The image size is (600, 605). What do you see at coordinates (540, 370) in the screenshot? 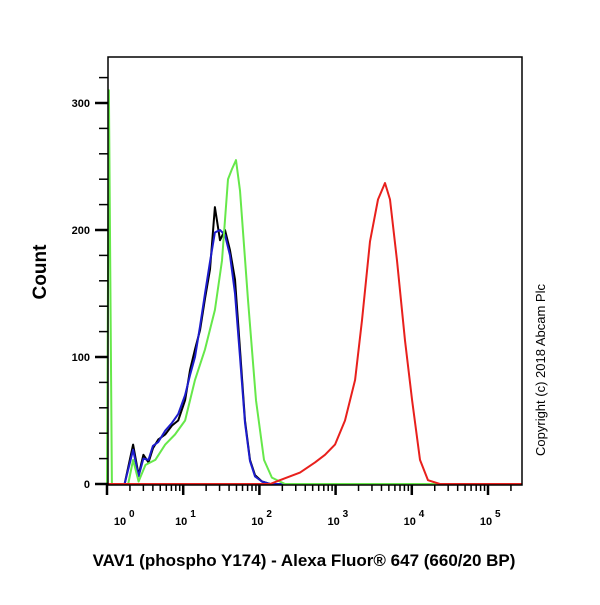
I see `copyright-annotation: Copyright (c) 2018 Abcam Plc` at bounding box center [540, 370].